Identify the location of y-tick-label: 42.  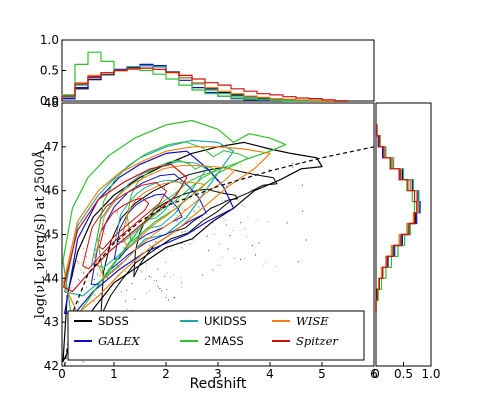
(51, 366).